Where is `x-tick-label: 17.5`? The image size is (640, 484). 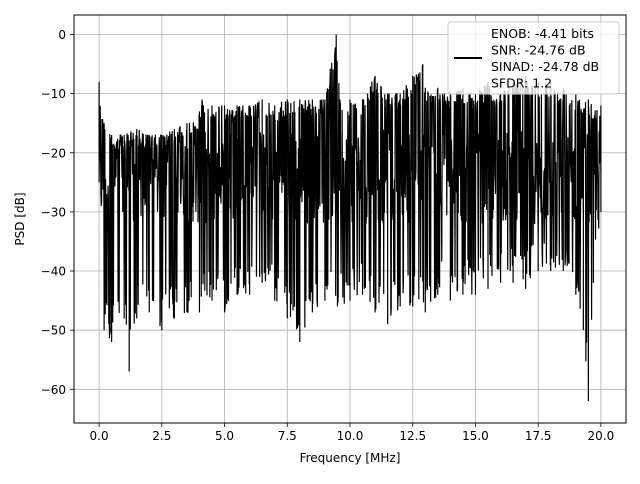
x-tick-label: 17.5 is located at coordinates (538, 436).